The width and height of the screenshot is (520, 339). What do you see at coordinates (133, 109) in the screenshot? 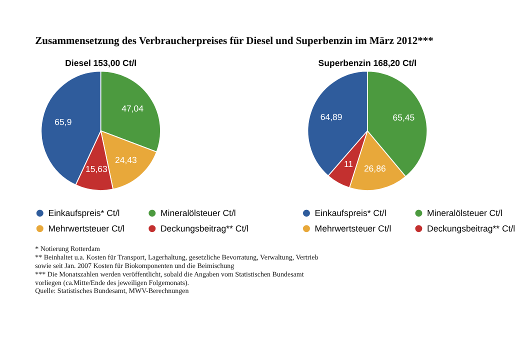
I see `data-label: 47,04` at bounding box center [133, 109].